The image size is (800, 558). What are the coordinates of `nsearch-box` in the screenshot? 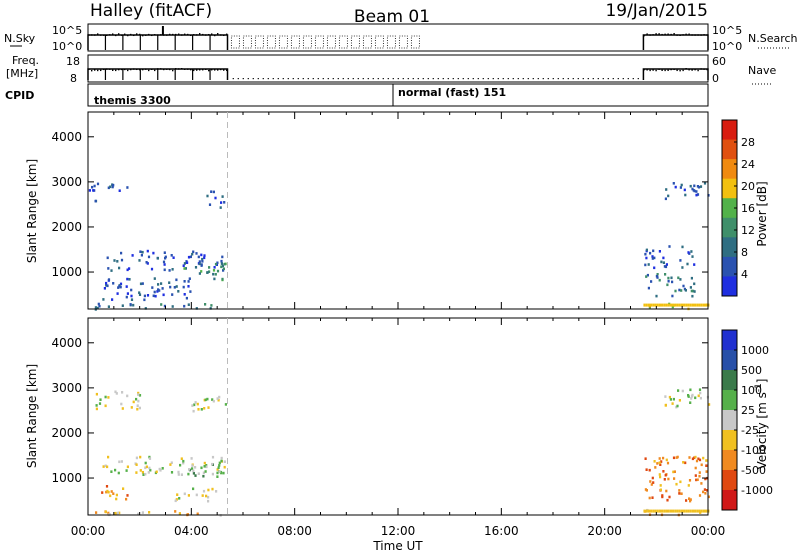 It's located at (331, 42).